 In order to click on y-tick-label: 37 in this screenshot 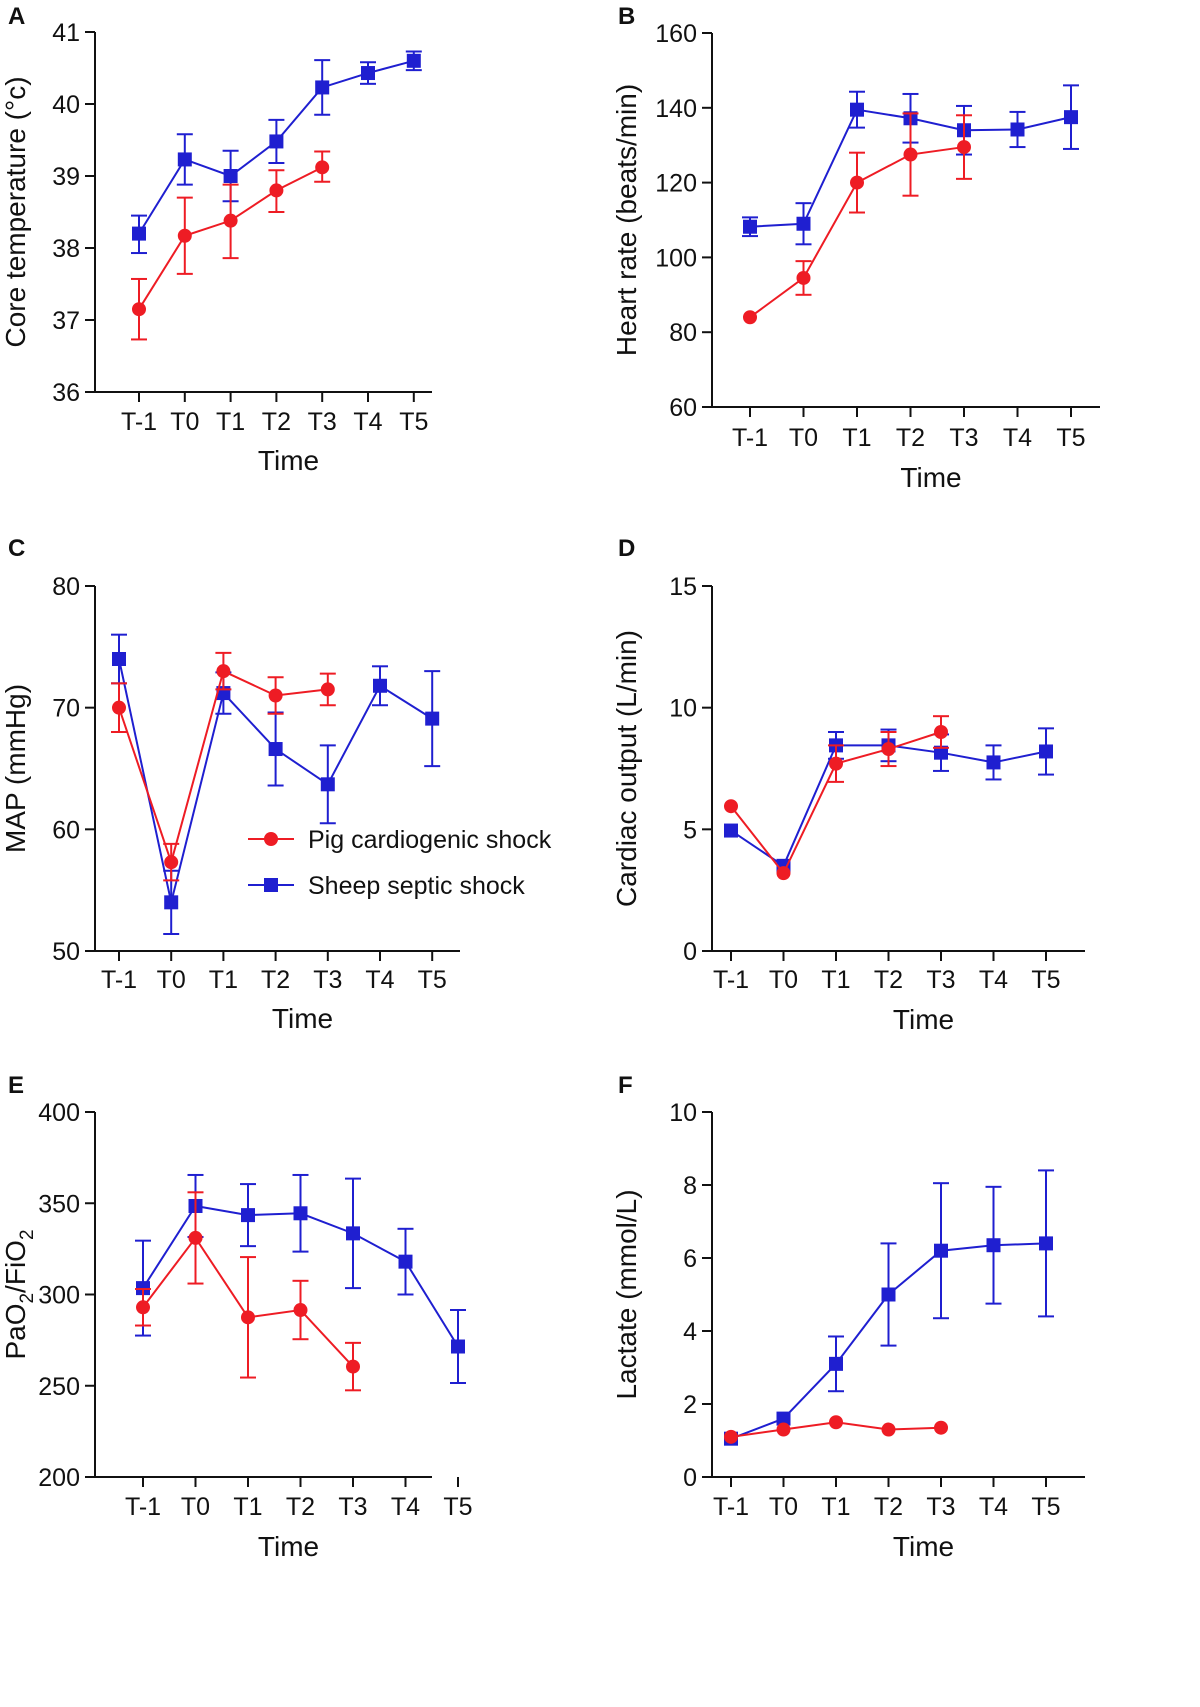, I will do `click(66, 321)`.